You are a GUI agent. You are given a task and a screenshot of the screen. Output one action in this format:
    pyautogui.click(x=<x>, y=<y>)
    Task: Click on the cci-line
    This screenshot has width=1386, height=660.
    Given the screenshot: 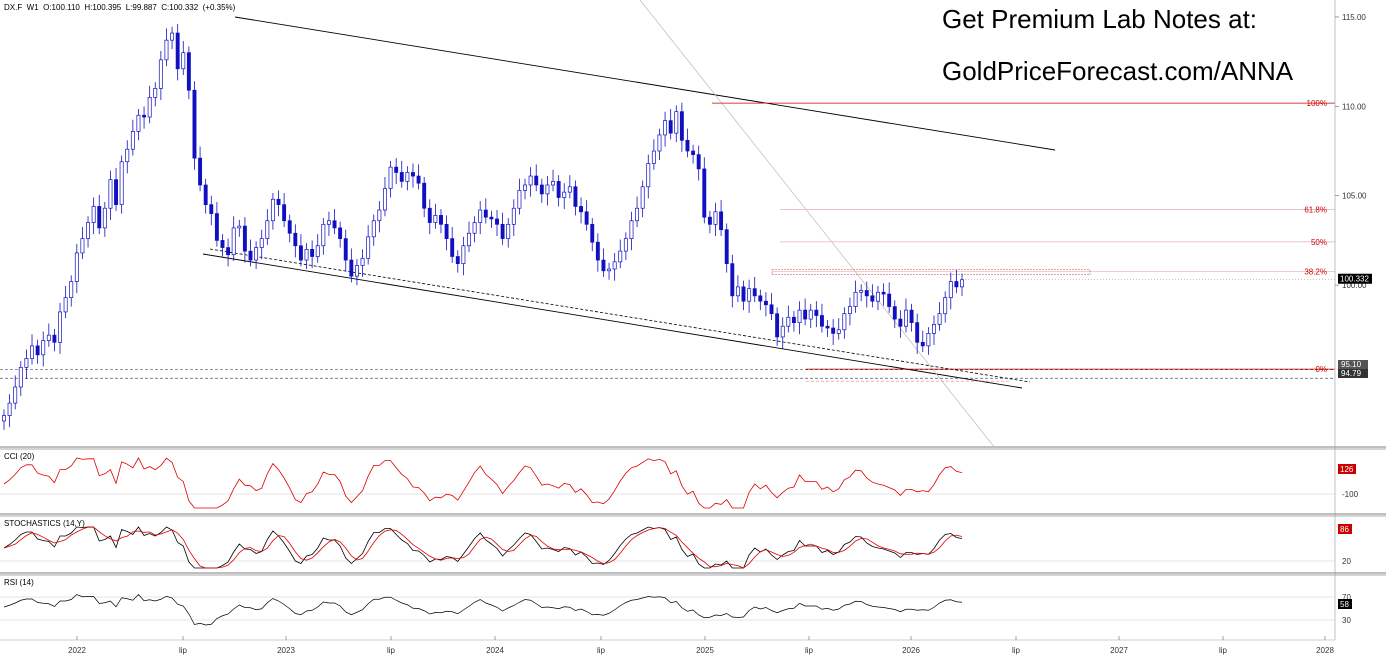 What is the action you would take?
    pyautogui.click(x=483, y=483)
    